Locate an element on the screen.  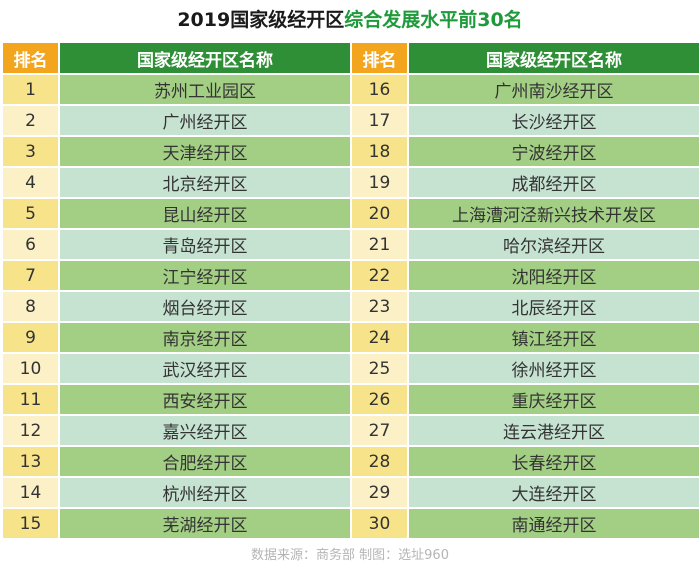
title-part-1: 2019国家级经开区 is located at coordinates (261, 20).